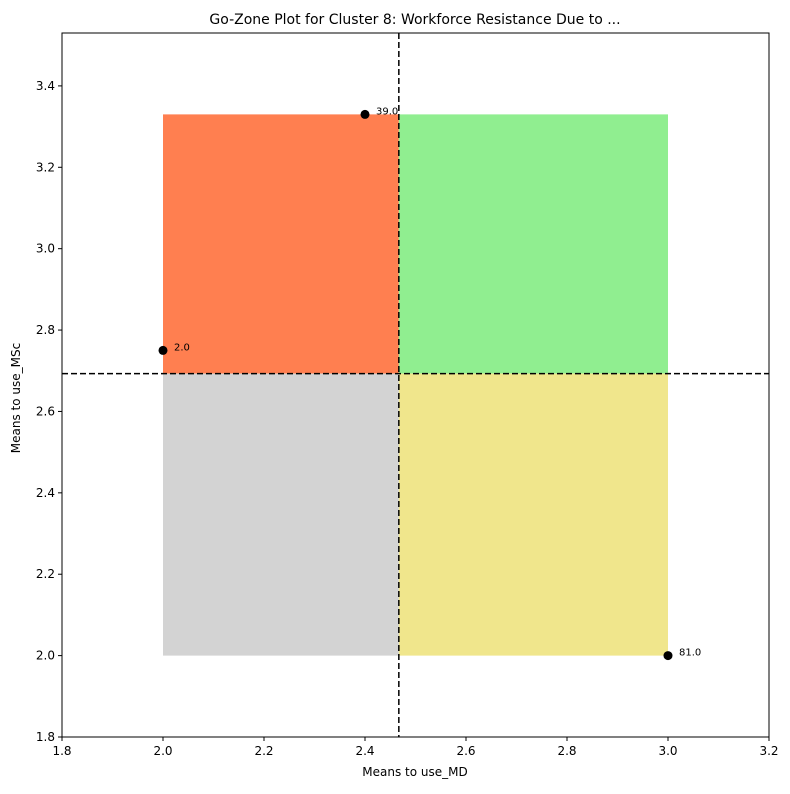  What do you see at coordinates (768, 751) in the screenshot?
I see `x-tick-label: 3.2` at bounding box center [768, 751].